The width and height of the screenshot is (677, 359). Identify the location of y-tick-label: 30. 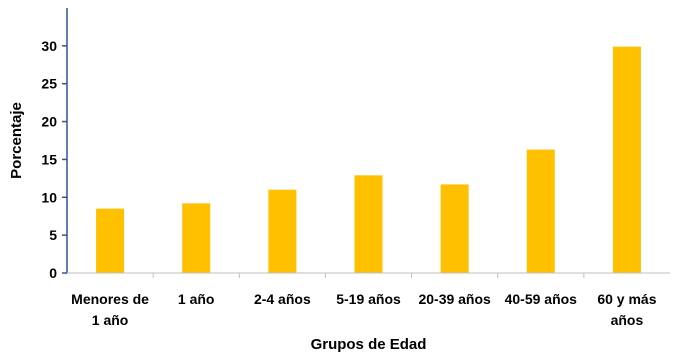
(49, 46).